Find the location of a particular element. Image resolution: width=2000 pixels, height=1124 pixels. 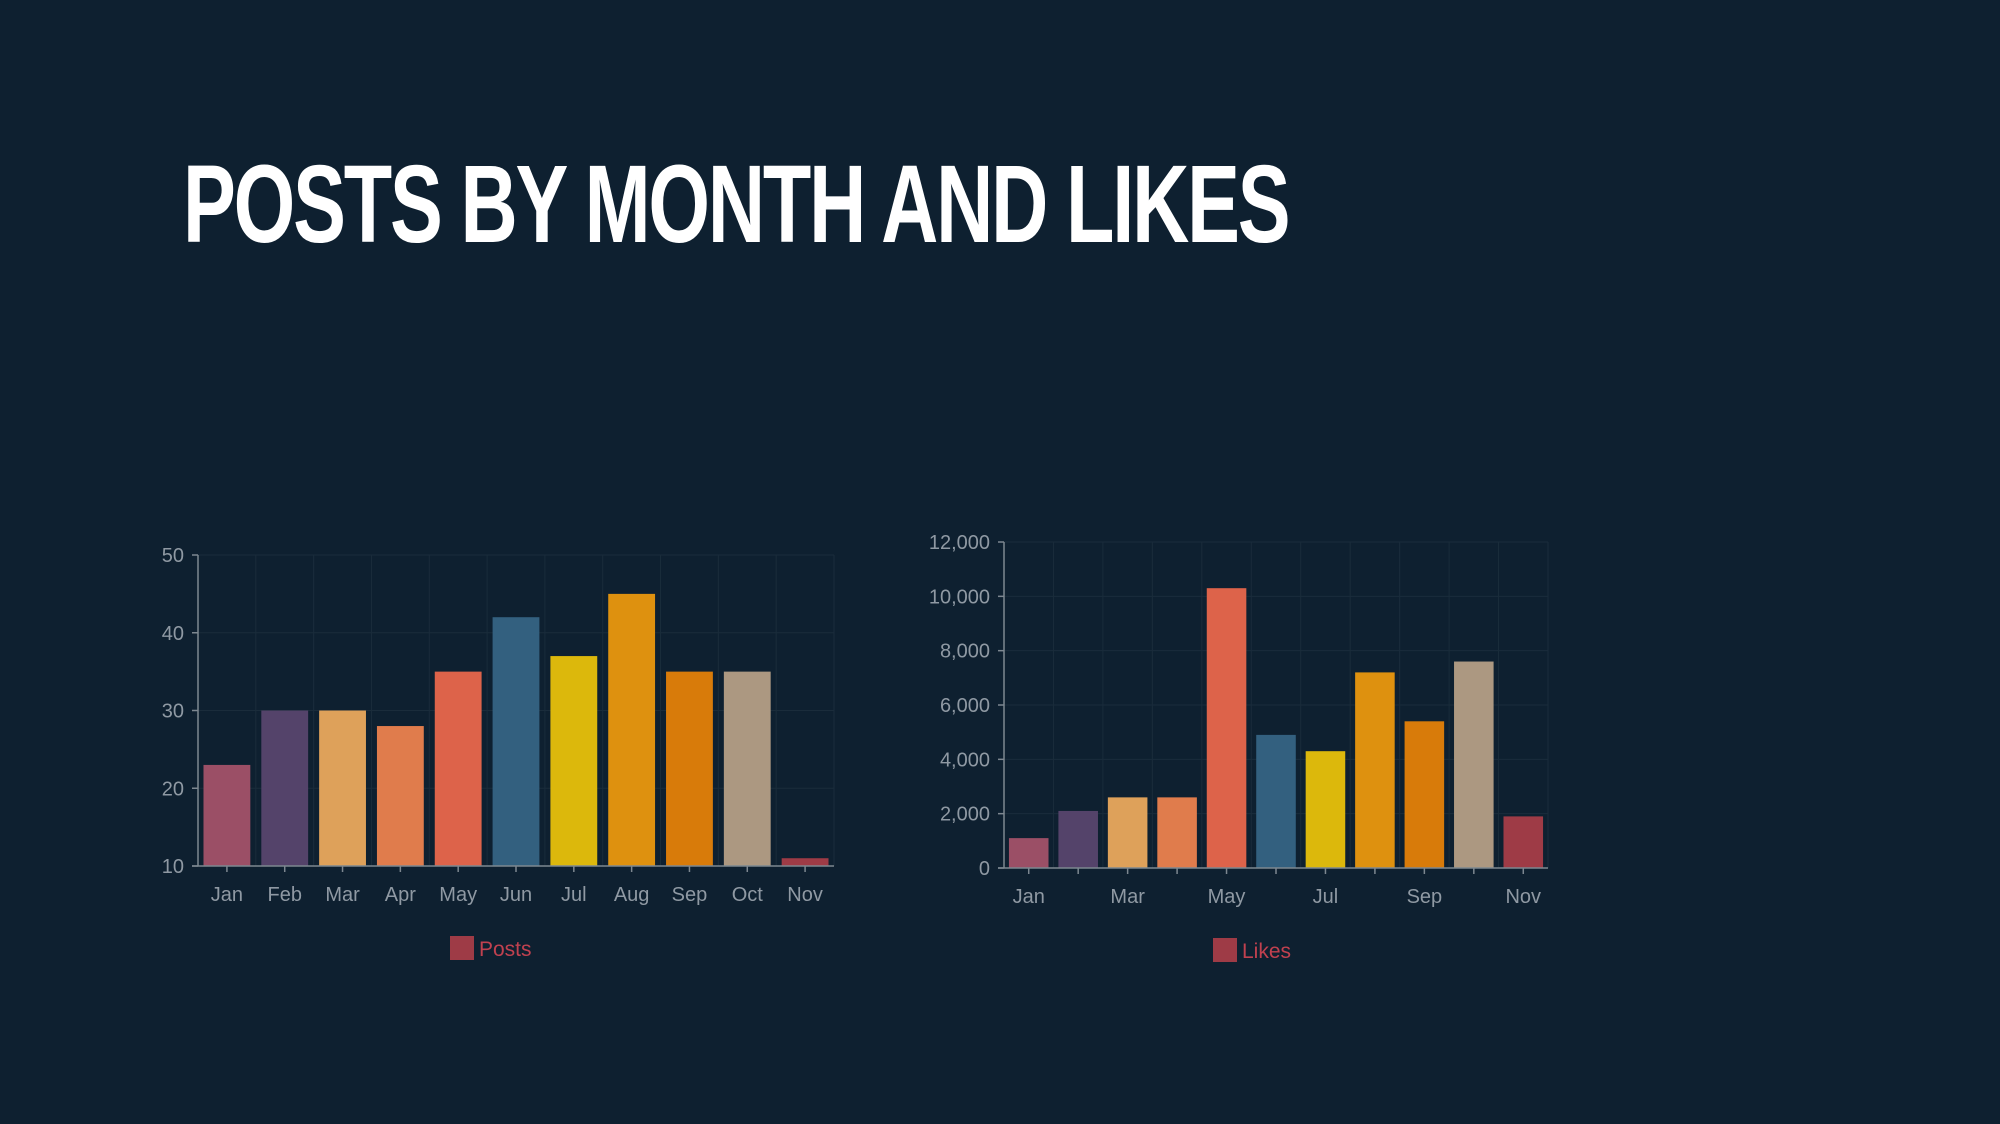

y-tick-label: 12,000 is located at coordinates (959, 543).